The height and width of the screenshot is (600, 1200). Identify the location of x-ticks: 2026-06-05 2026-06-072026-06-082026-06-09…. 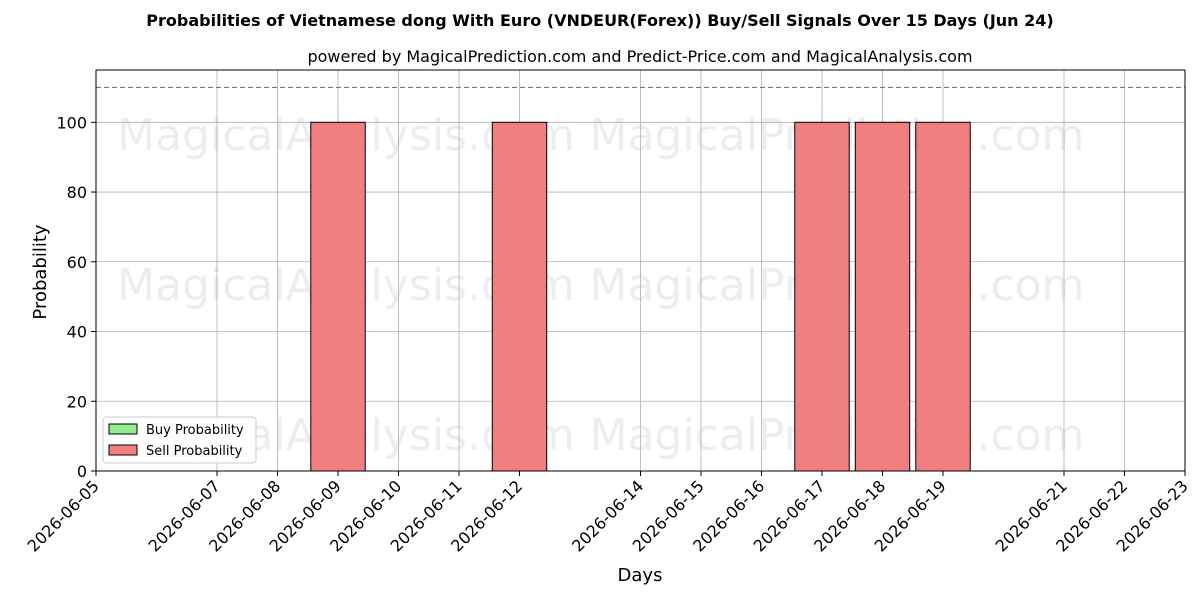
(608, 513).